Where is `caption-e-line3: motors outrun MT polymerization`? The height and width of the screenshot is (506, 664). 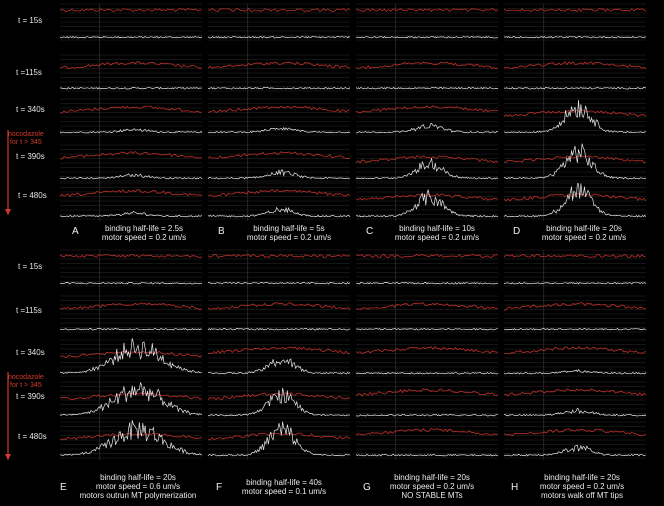
caption-e-line3: motors outrun MT polymerization is located at coordinates (138, 495).